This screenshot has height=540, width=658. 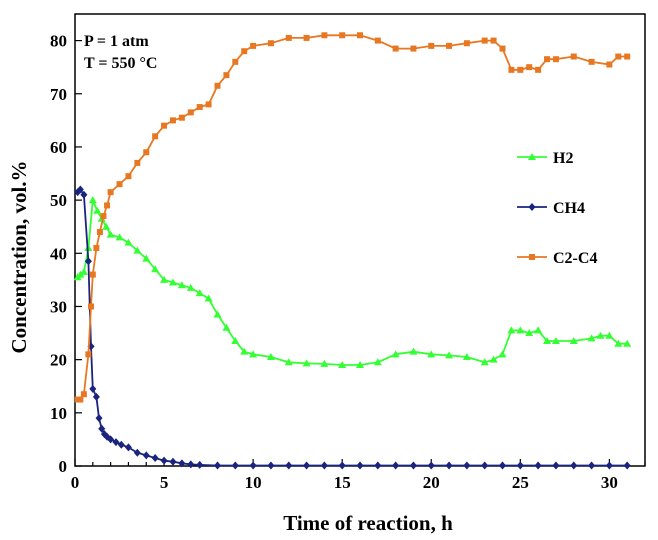 What do you see at coordinates (532, 257) in the screenshot?
I see `legend-marker-c2-c4` at bounding box center [532, 257].